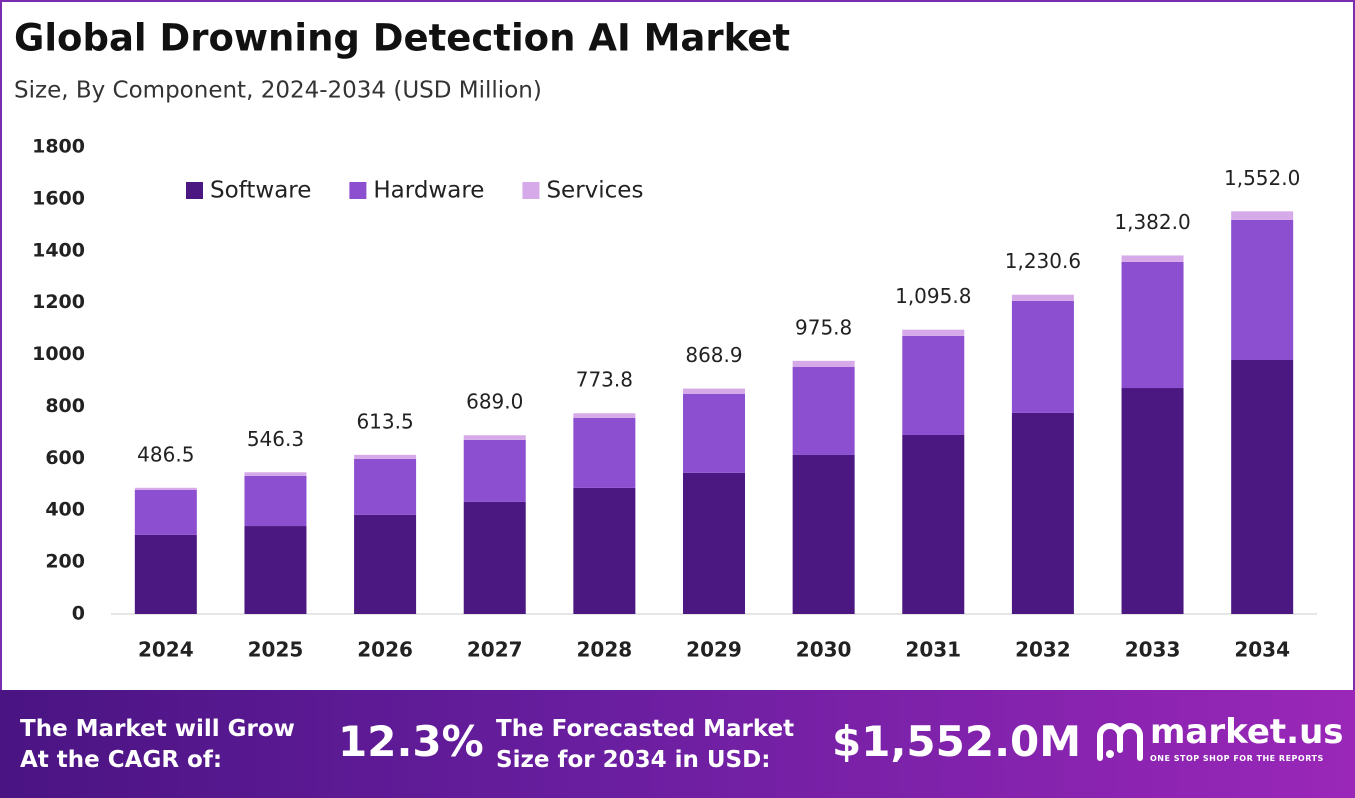  Describe the element at coordinates (1152, 222) in the screenshot. I see `total-label: 1,382.0` at that location.